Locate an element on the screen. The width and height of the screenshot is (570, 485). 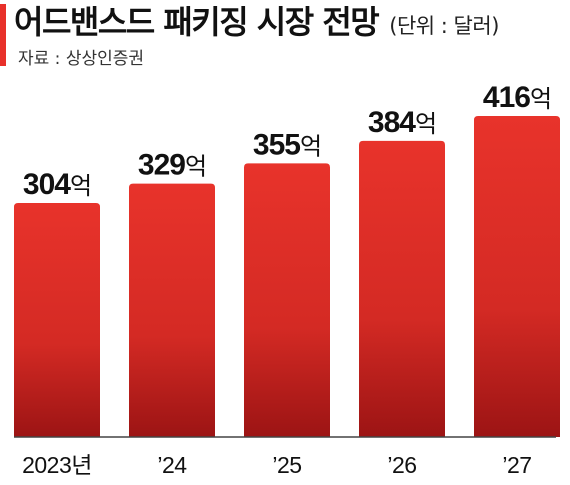
value-label-3: 384억 is located at coordinates (402, 122).